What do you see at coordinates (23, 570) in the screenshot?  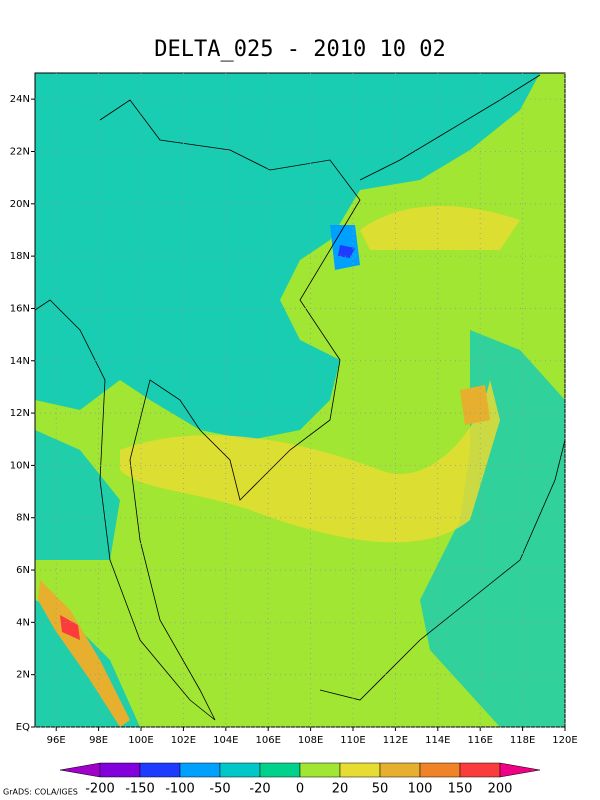 I see `y-tick-label: 6N` at bounding box center [23, 570].